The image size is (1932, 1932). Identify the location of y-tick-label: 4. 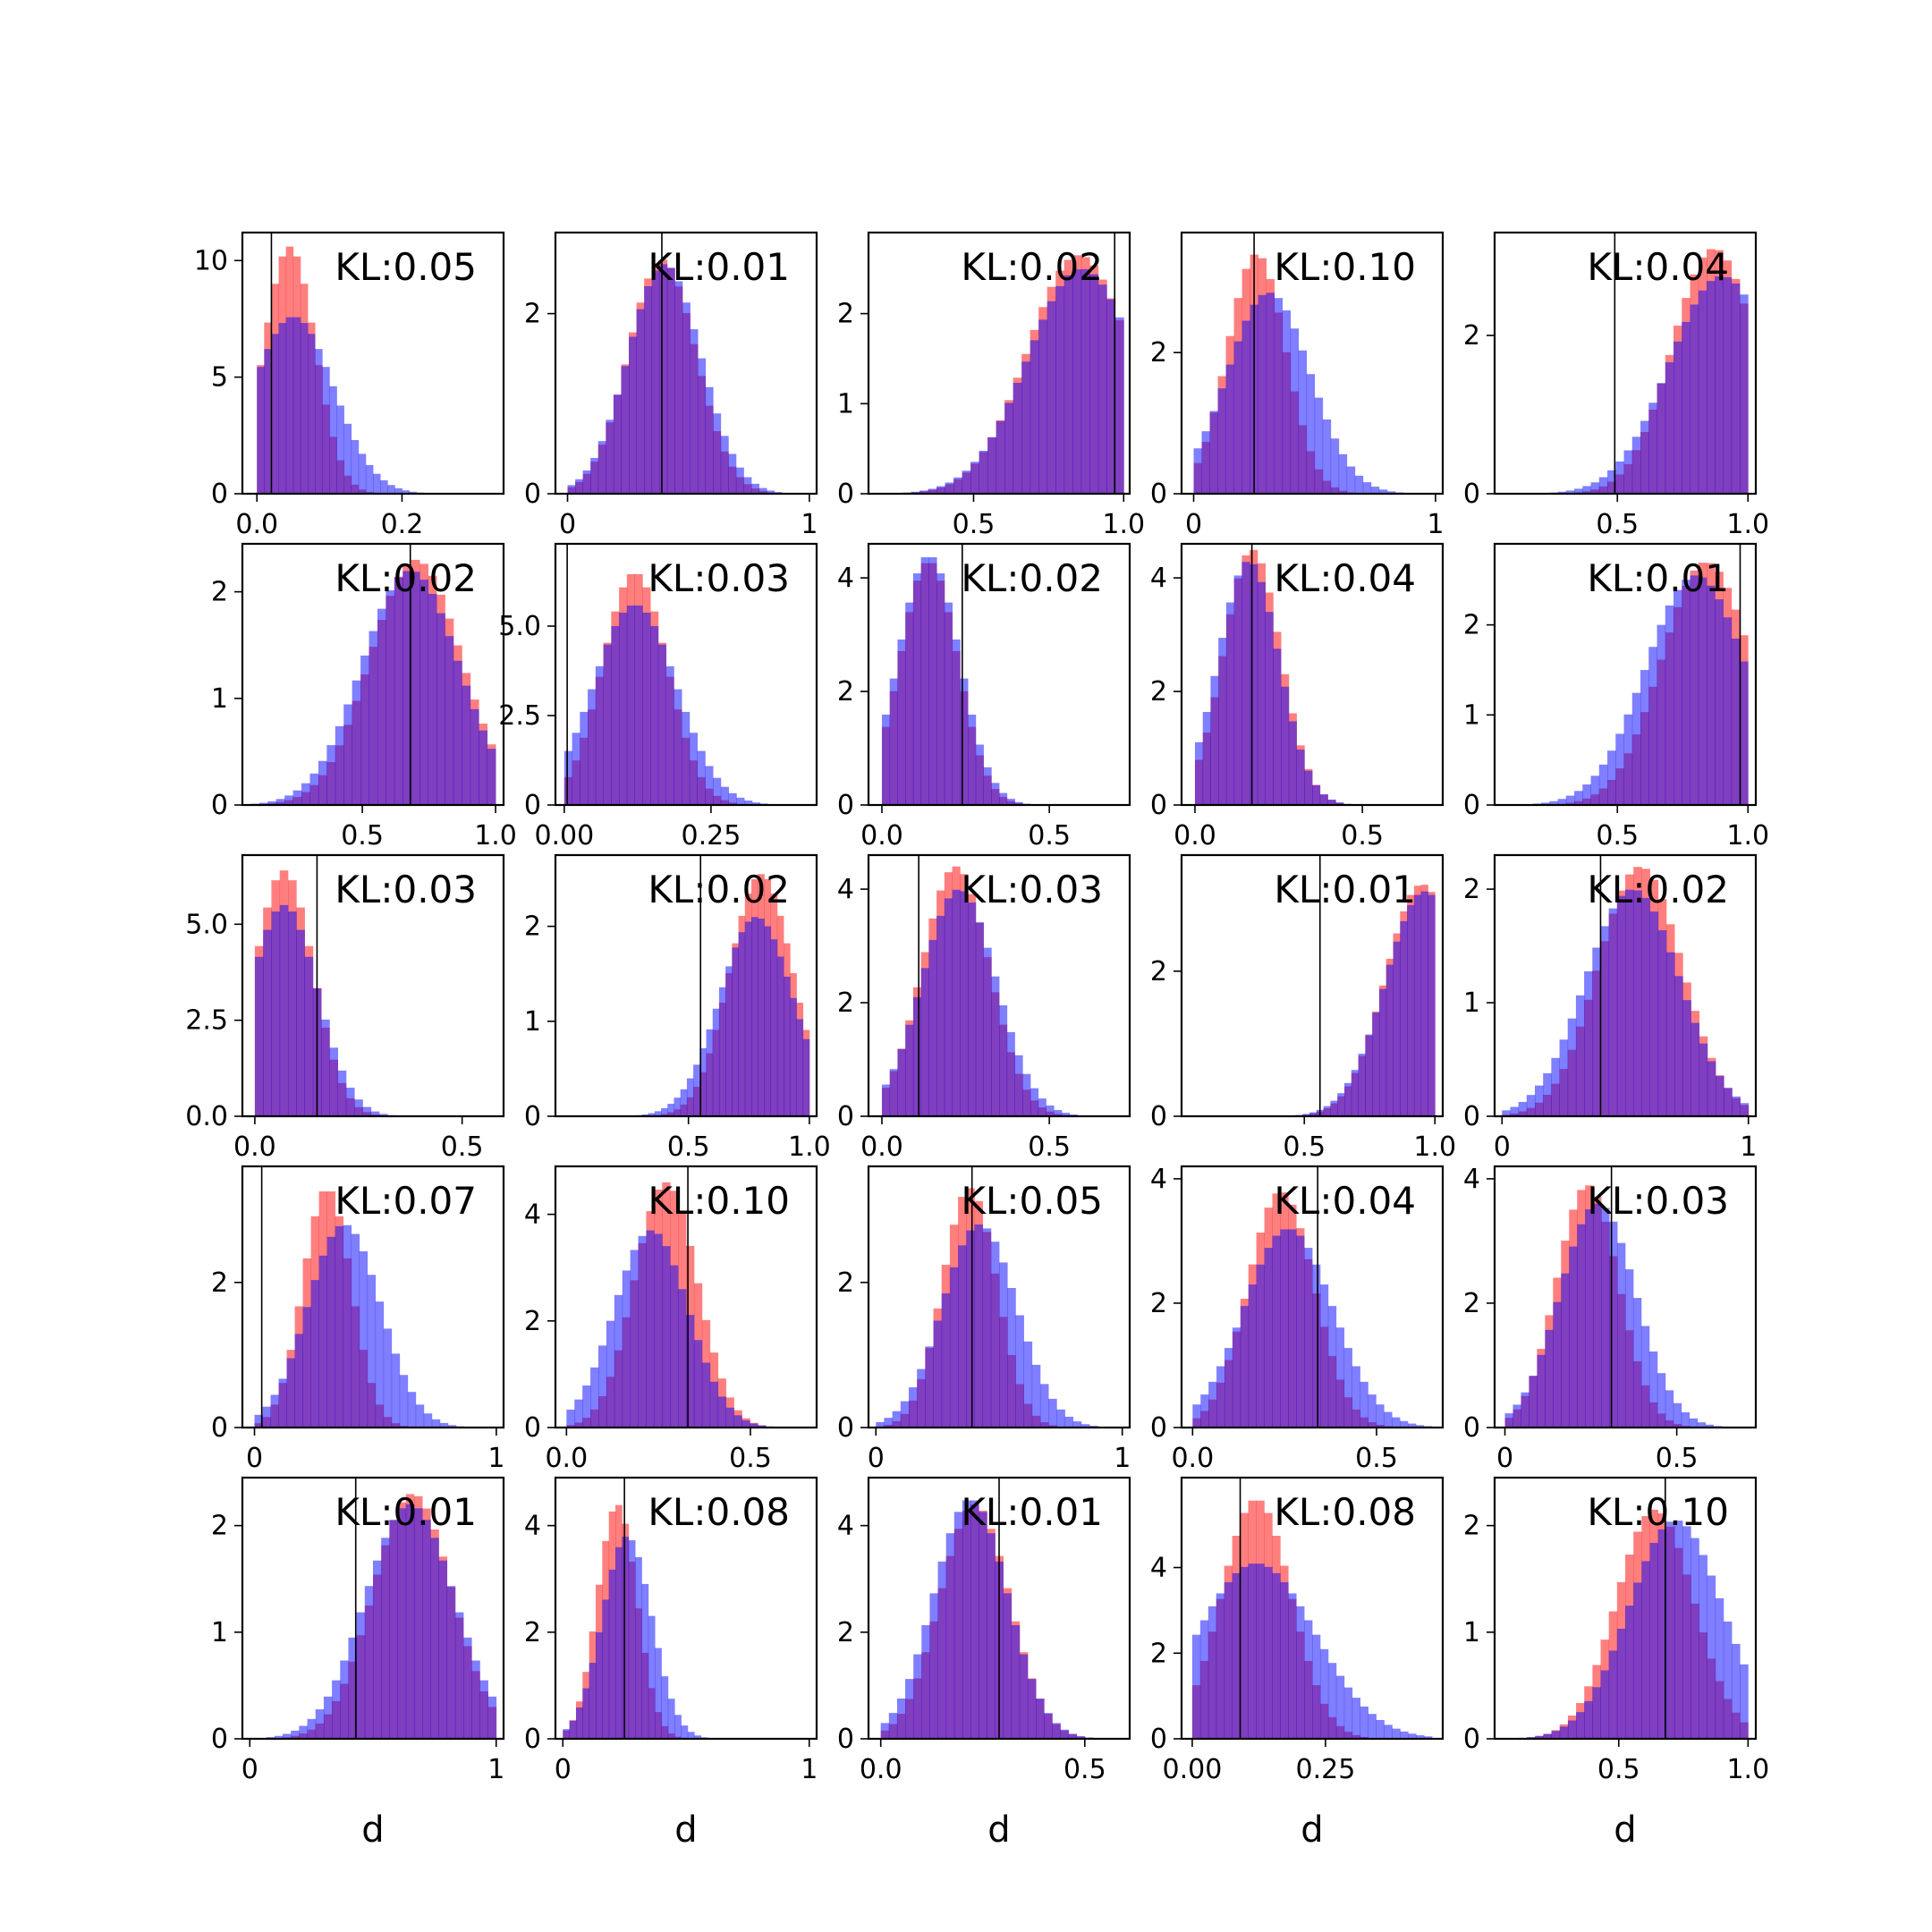
(1158, 1179).